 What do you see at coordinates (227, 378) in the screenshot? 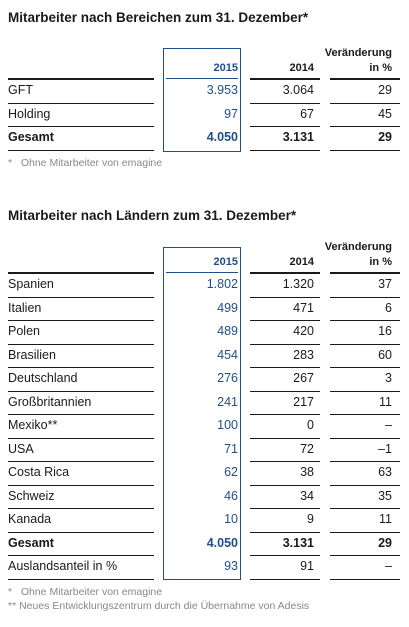
I see `table2-row-2015: 276` at bounding box center [227, 378].